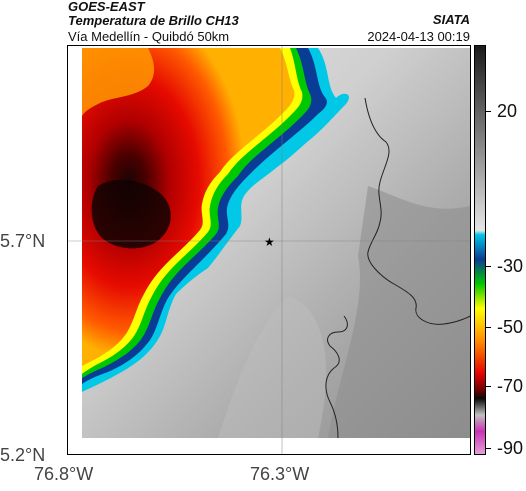 The image size is (526, 491). I want to click on gray-patch-east, so click(399, 312).